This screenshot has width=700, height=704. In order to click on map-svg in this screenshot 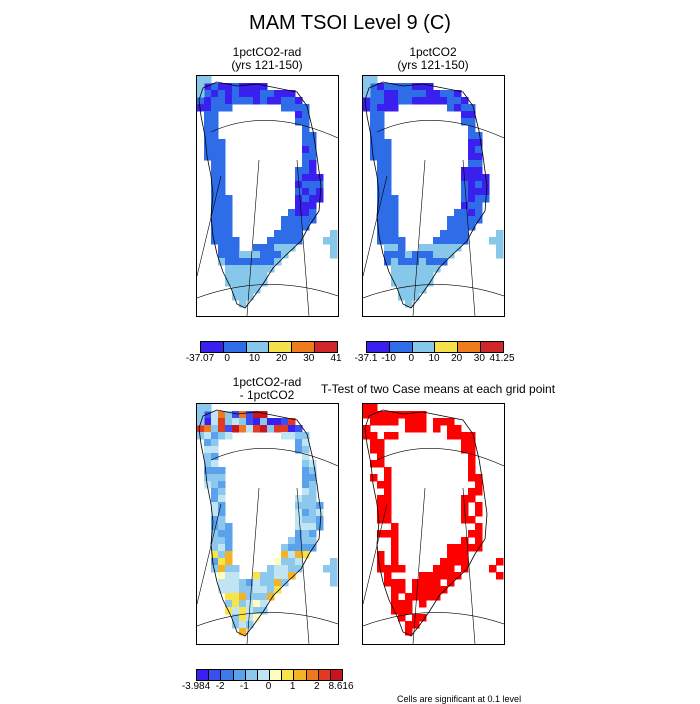, I will do `click(433, 196)`.